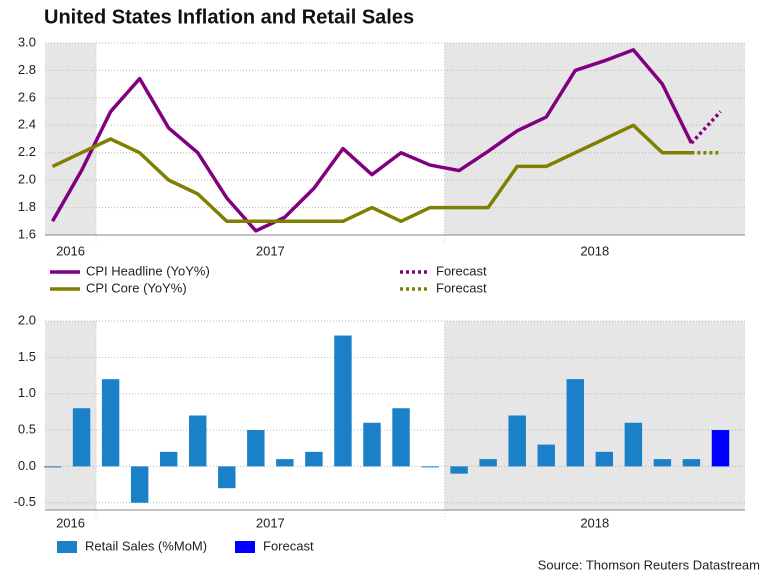  What do you see at coordinates (27, 69) in the screenshot?
I see `y-tick-label: 2.8` at bounding box center [27, 69].